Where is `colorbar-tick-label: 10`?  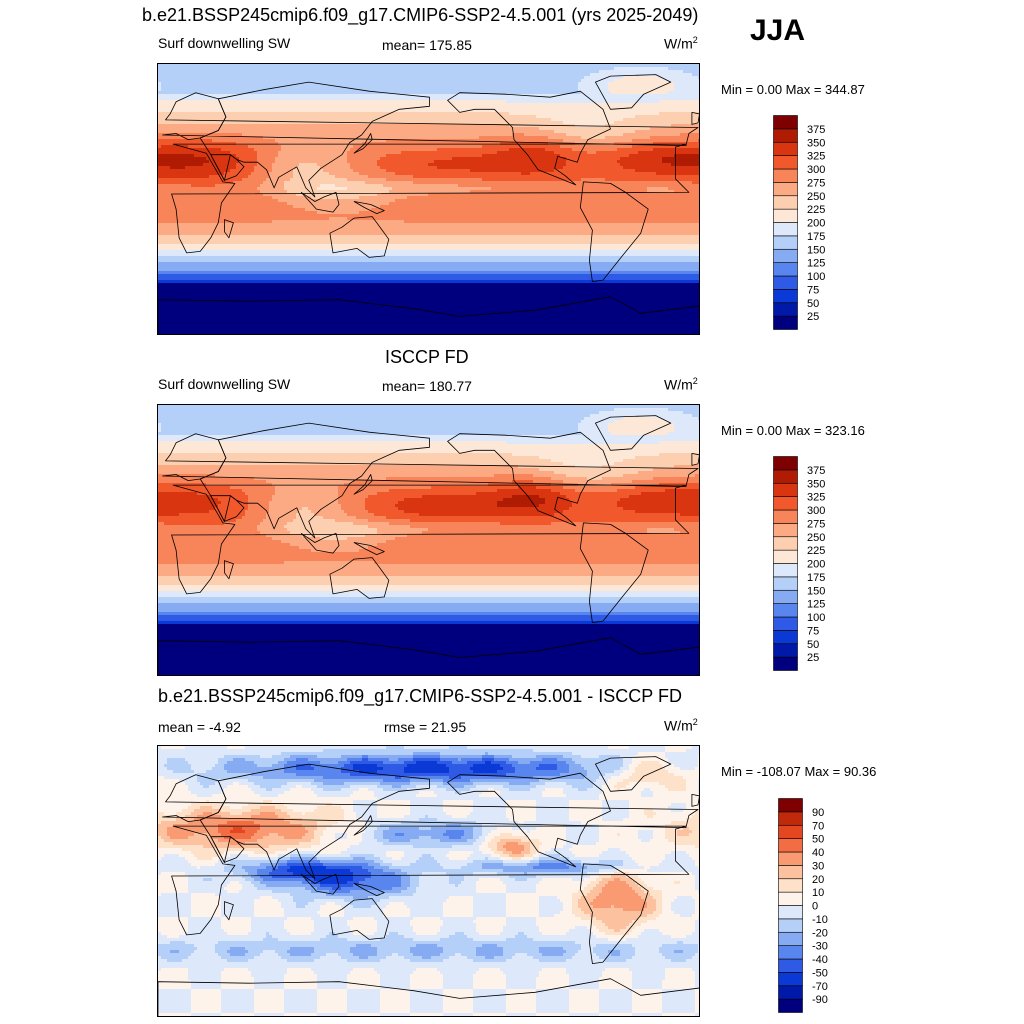 colorbar-tick-label: 10 is located at coordinates (818, 893).